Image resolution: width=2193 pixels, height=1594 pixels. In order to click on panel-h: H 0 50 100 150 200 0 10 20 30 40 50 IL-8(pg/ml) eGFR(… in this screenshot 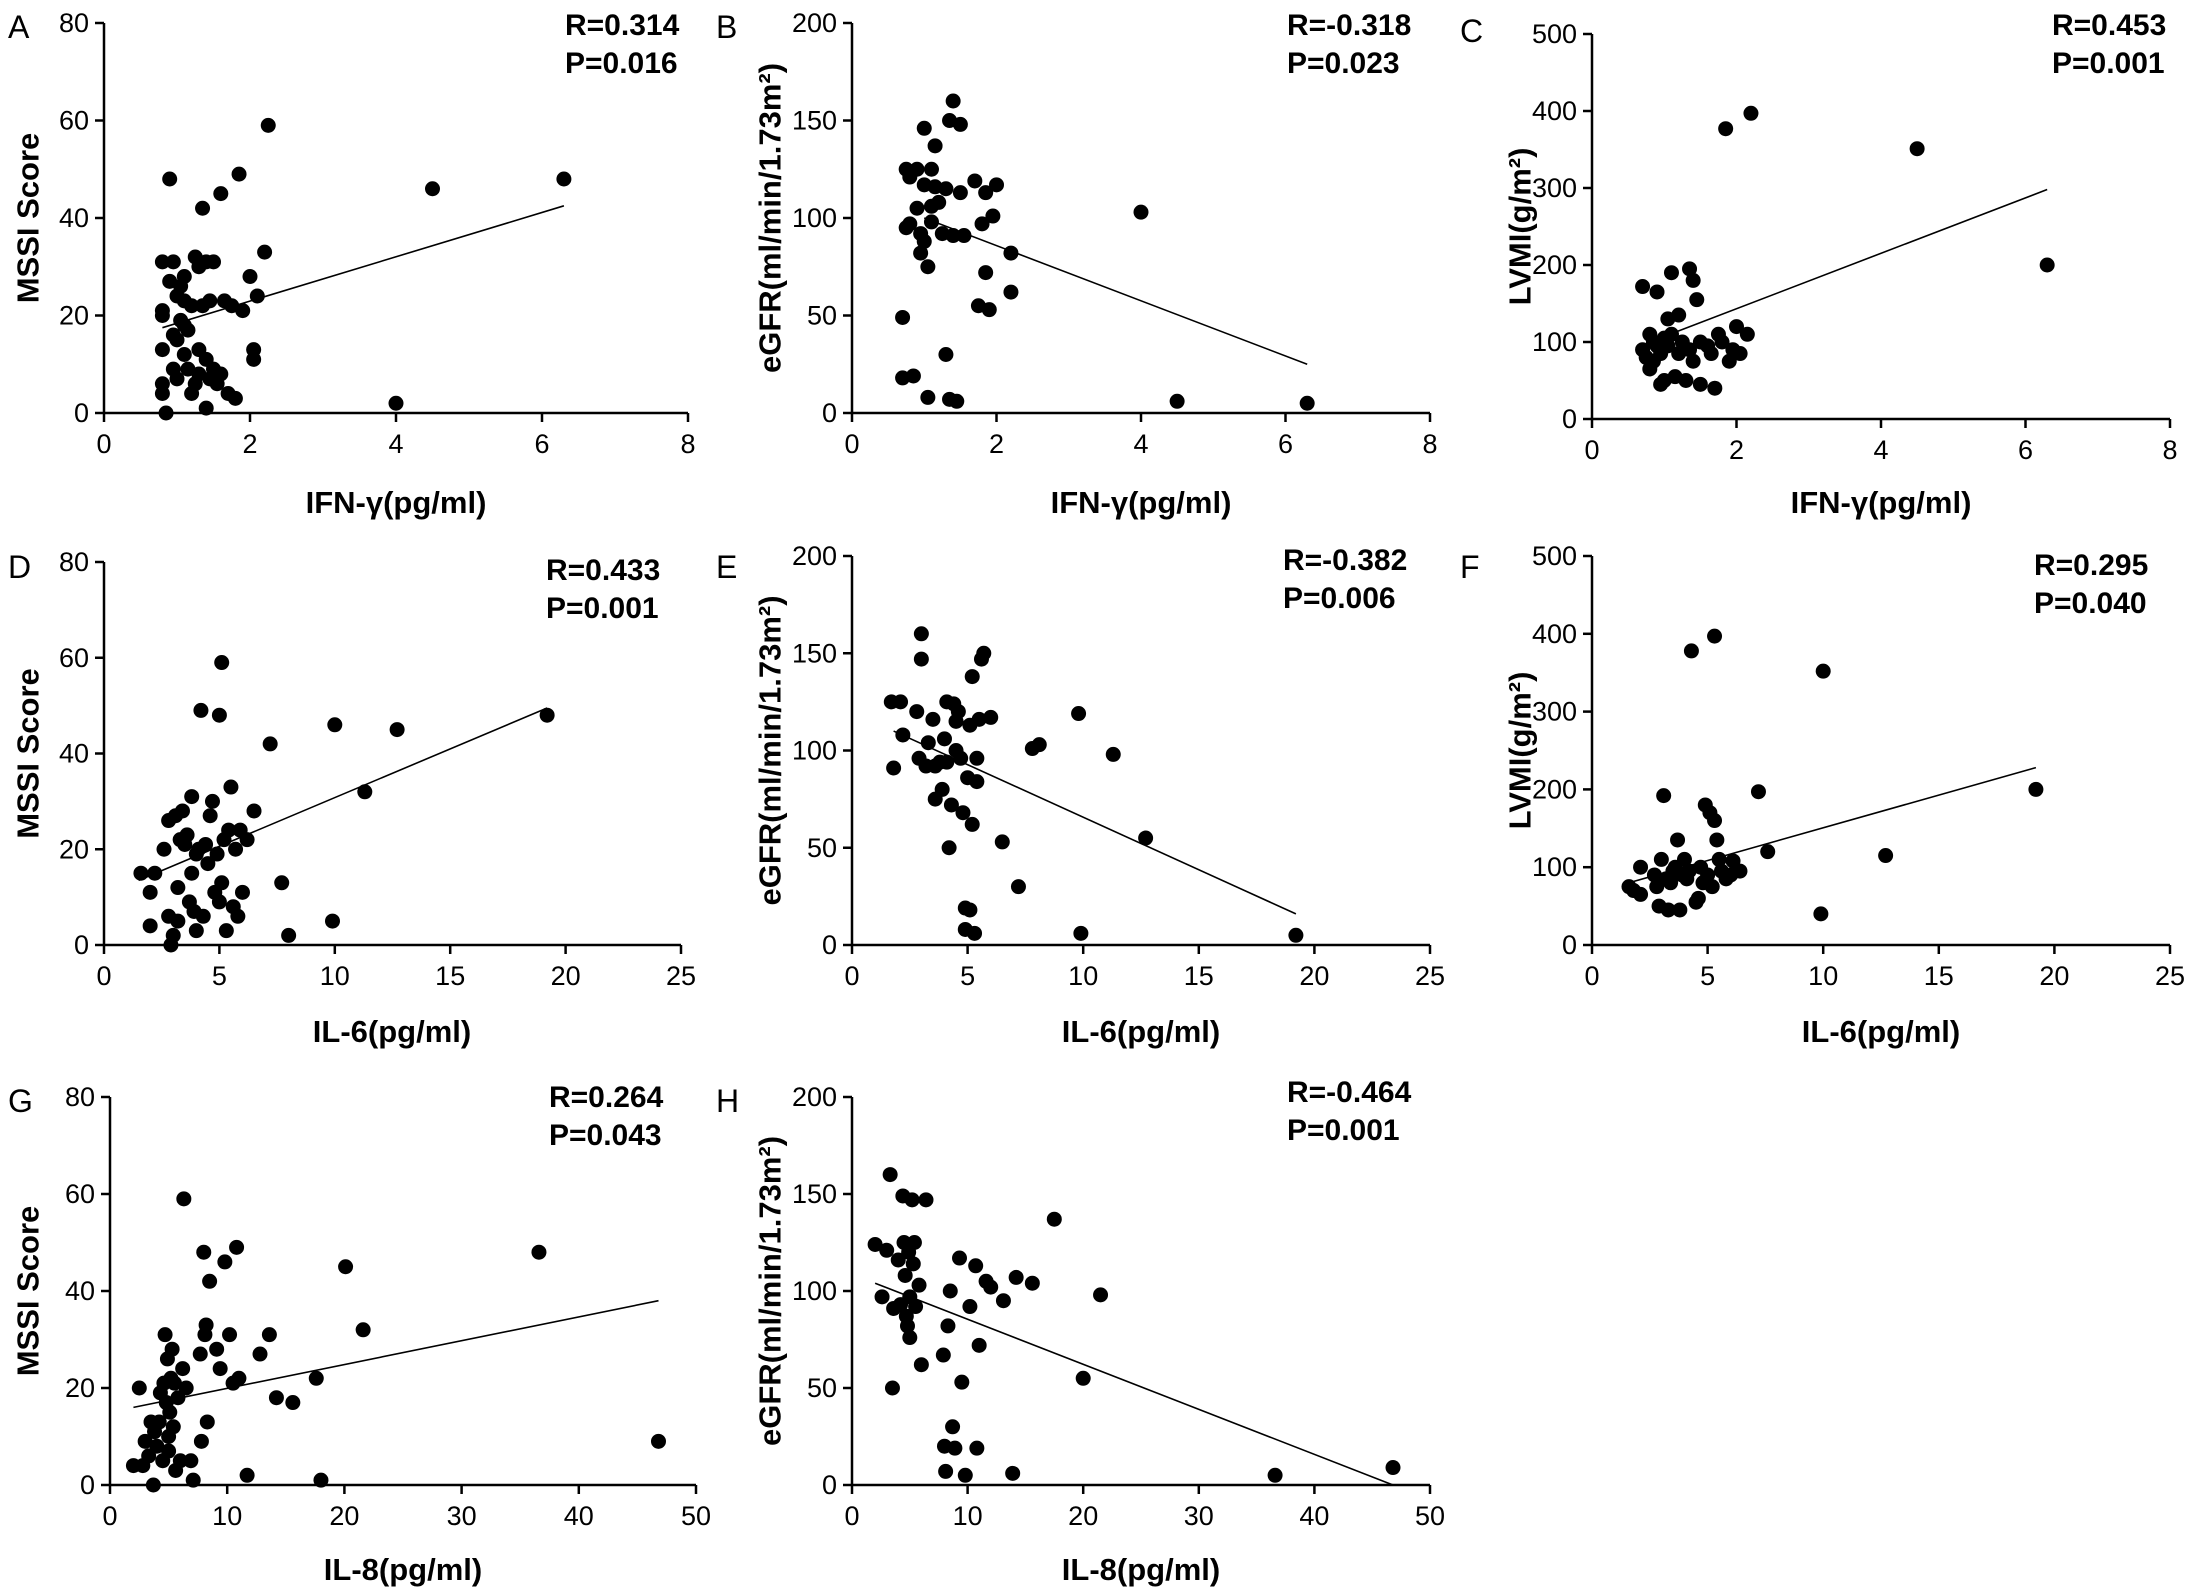, I will do `click(1080, 1331)`.